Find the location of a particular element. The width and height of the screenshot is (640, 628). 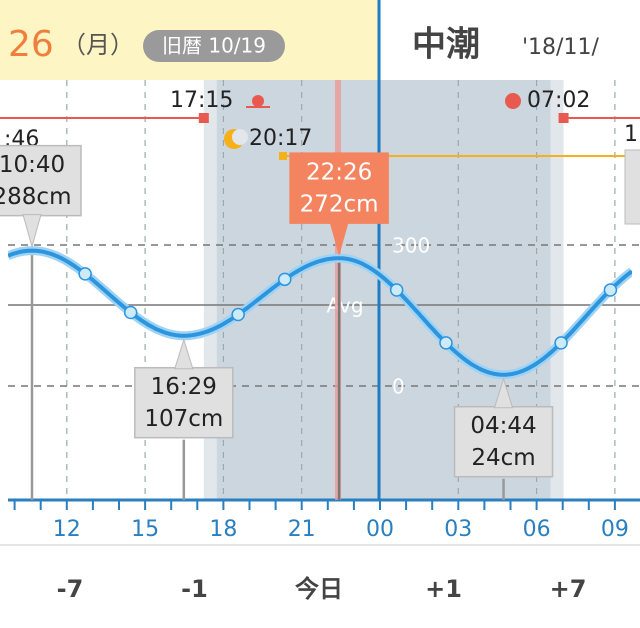

hour-label: 15 is located at coordinates (145, 529).